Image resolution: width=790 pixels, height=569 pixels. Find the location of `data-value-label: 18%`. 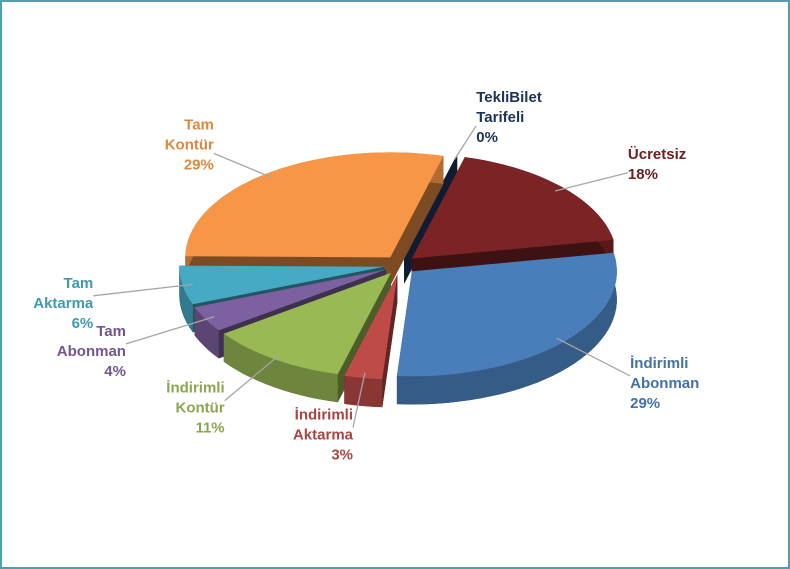

data-value-label: 18% is located at coordinates (643, 174).